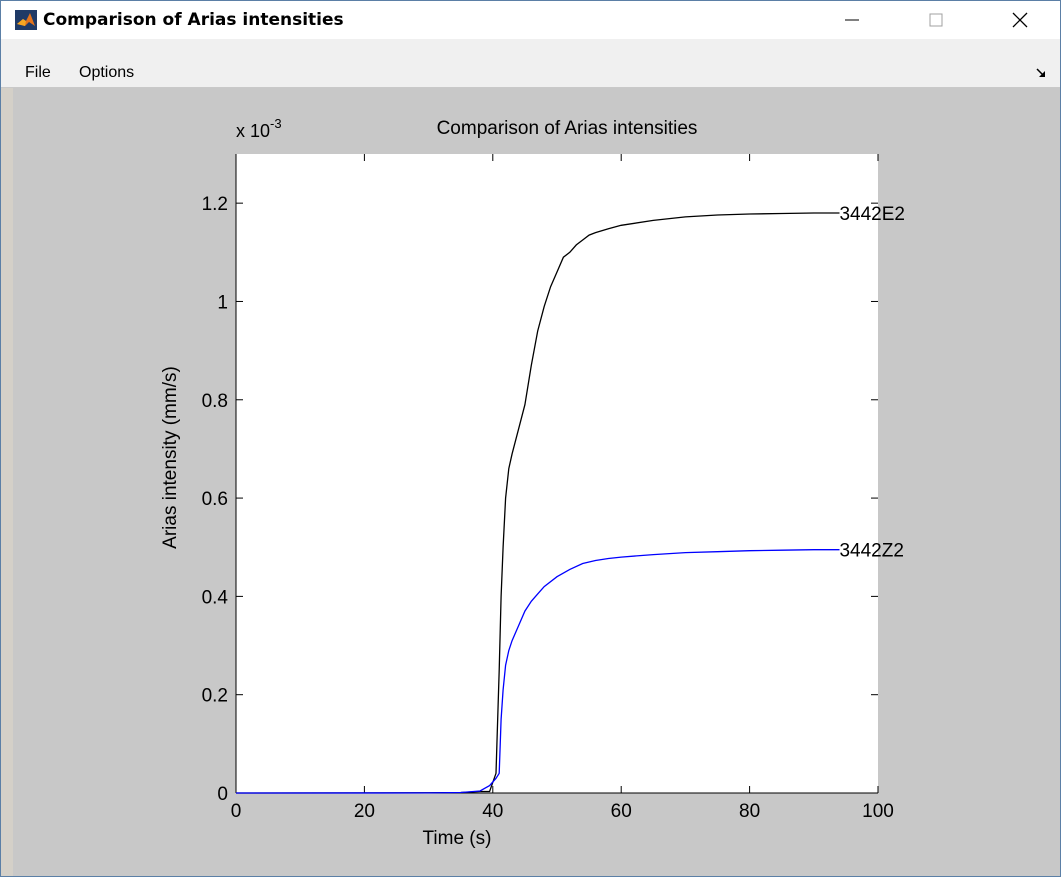 Image resolution: width=1061 pixels, height=881 pixels. What do you see at coordinates (193, 20) in the screenshot?
I see `window-title: Comparison of Arias intensities` at bounding box center [193, 20].